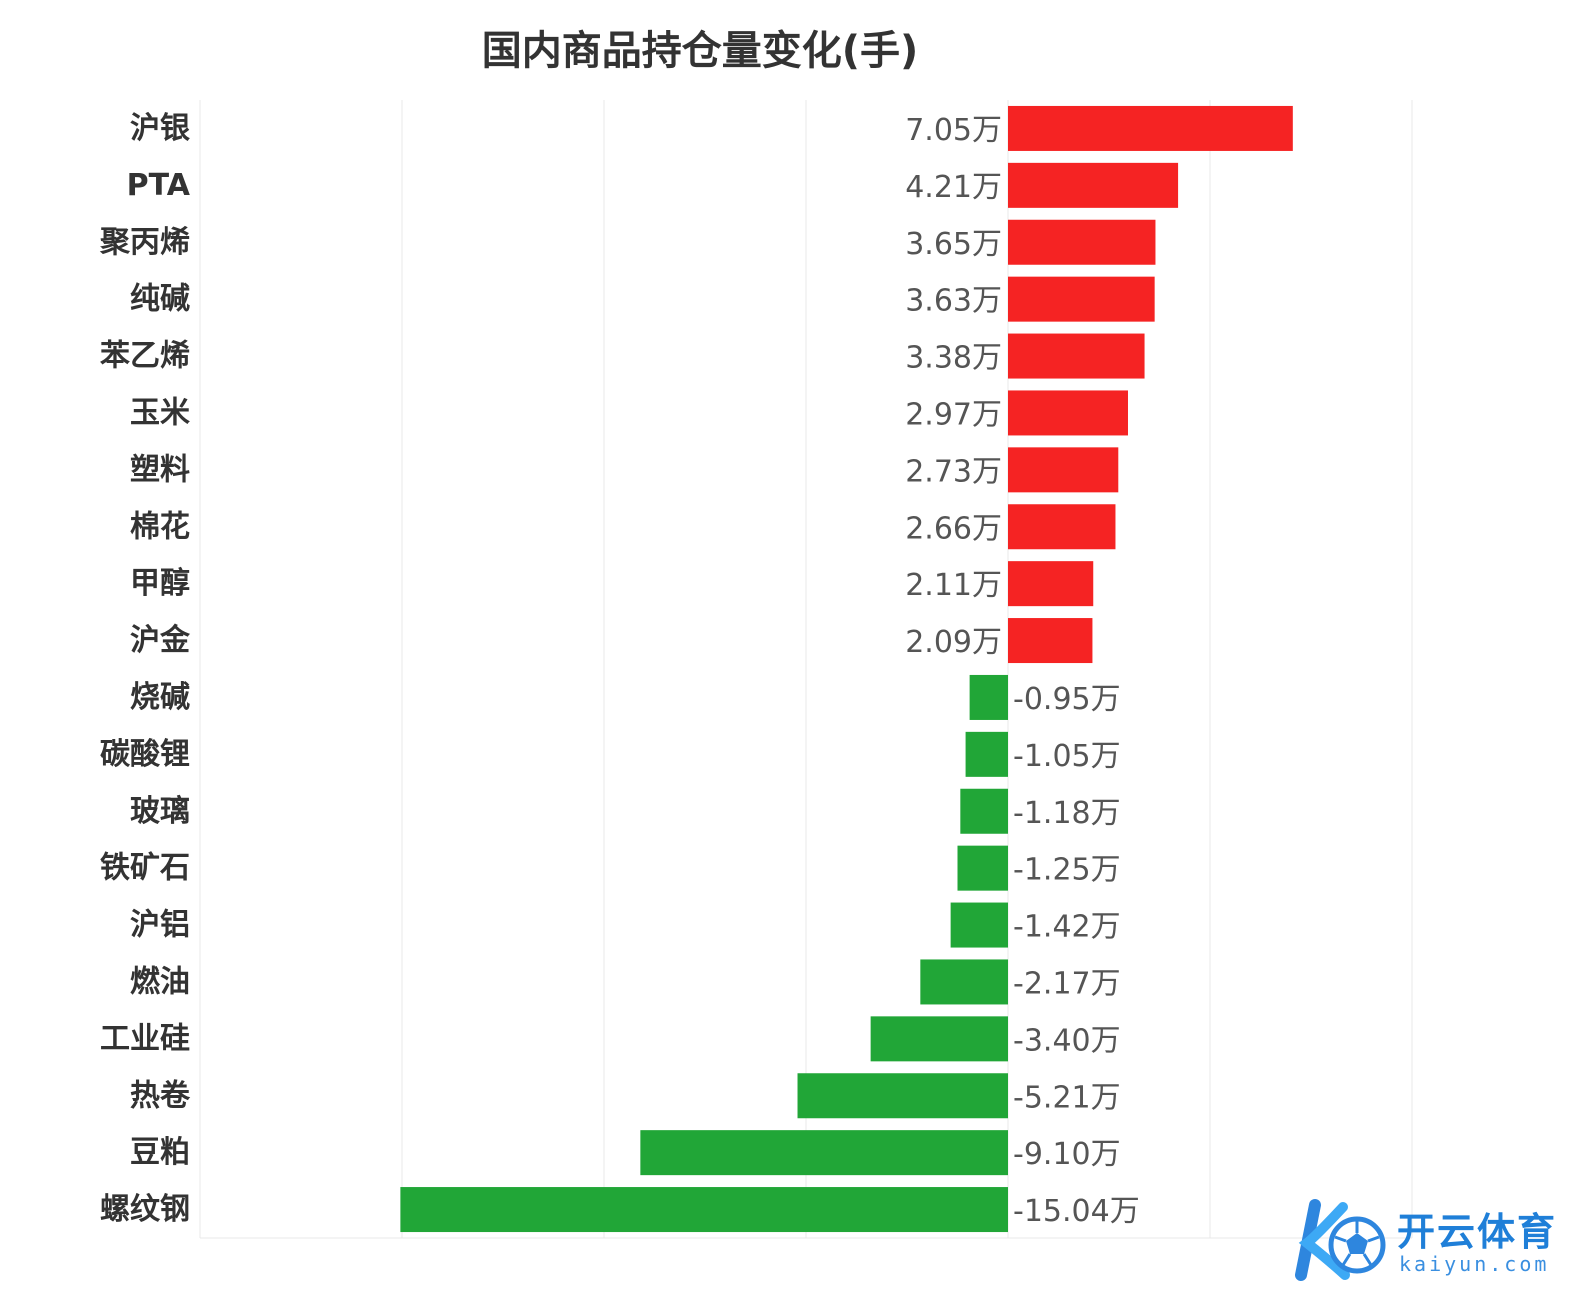  Describe the element at coordinates (145, 754) in the screenshot. I see `category-label: 碳酸锂` at that location.